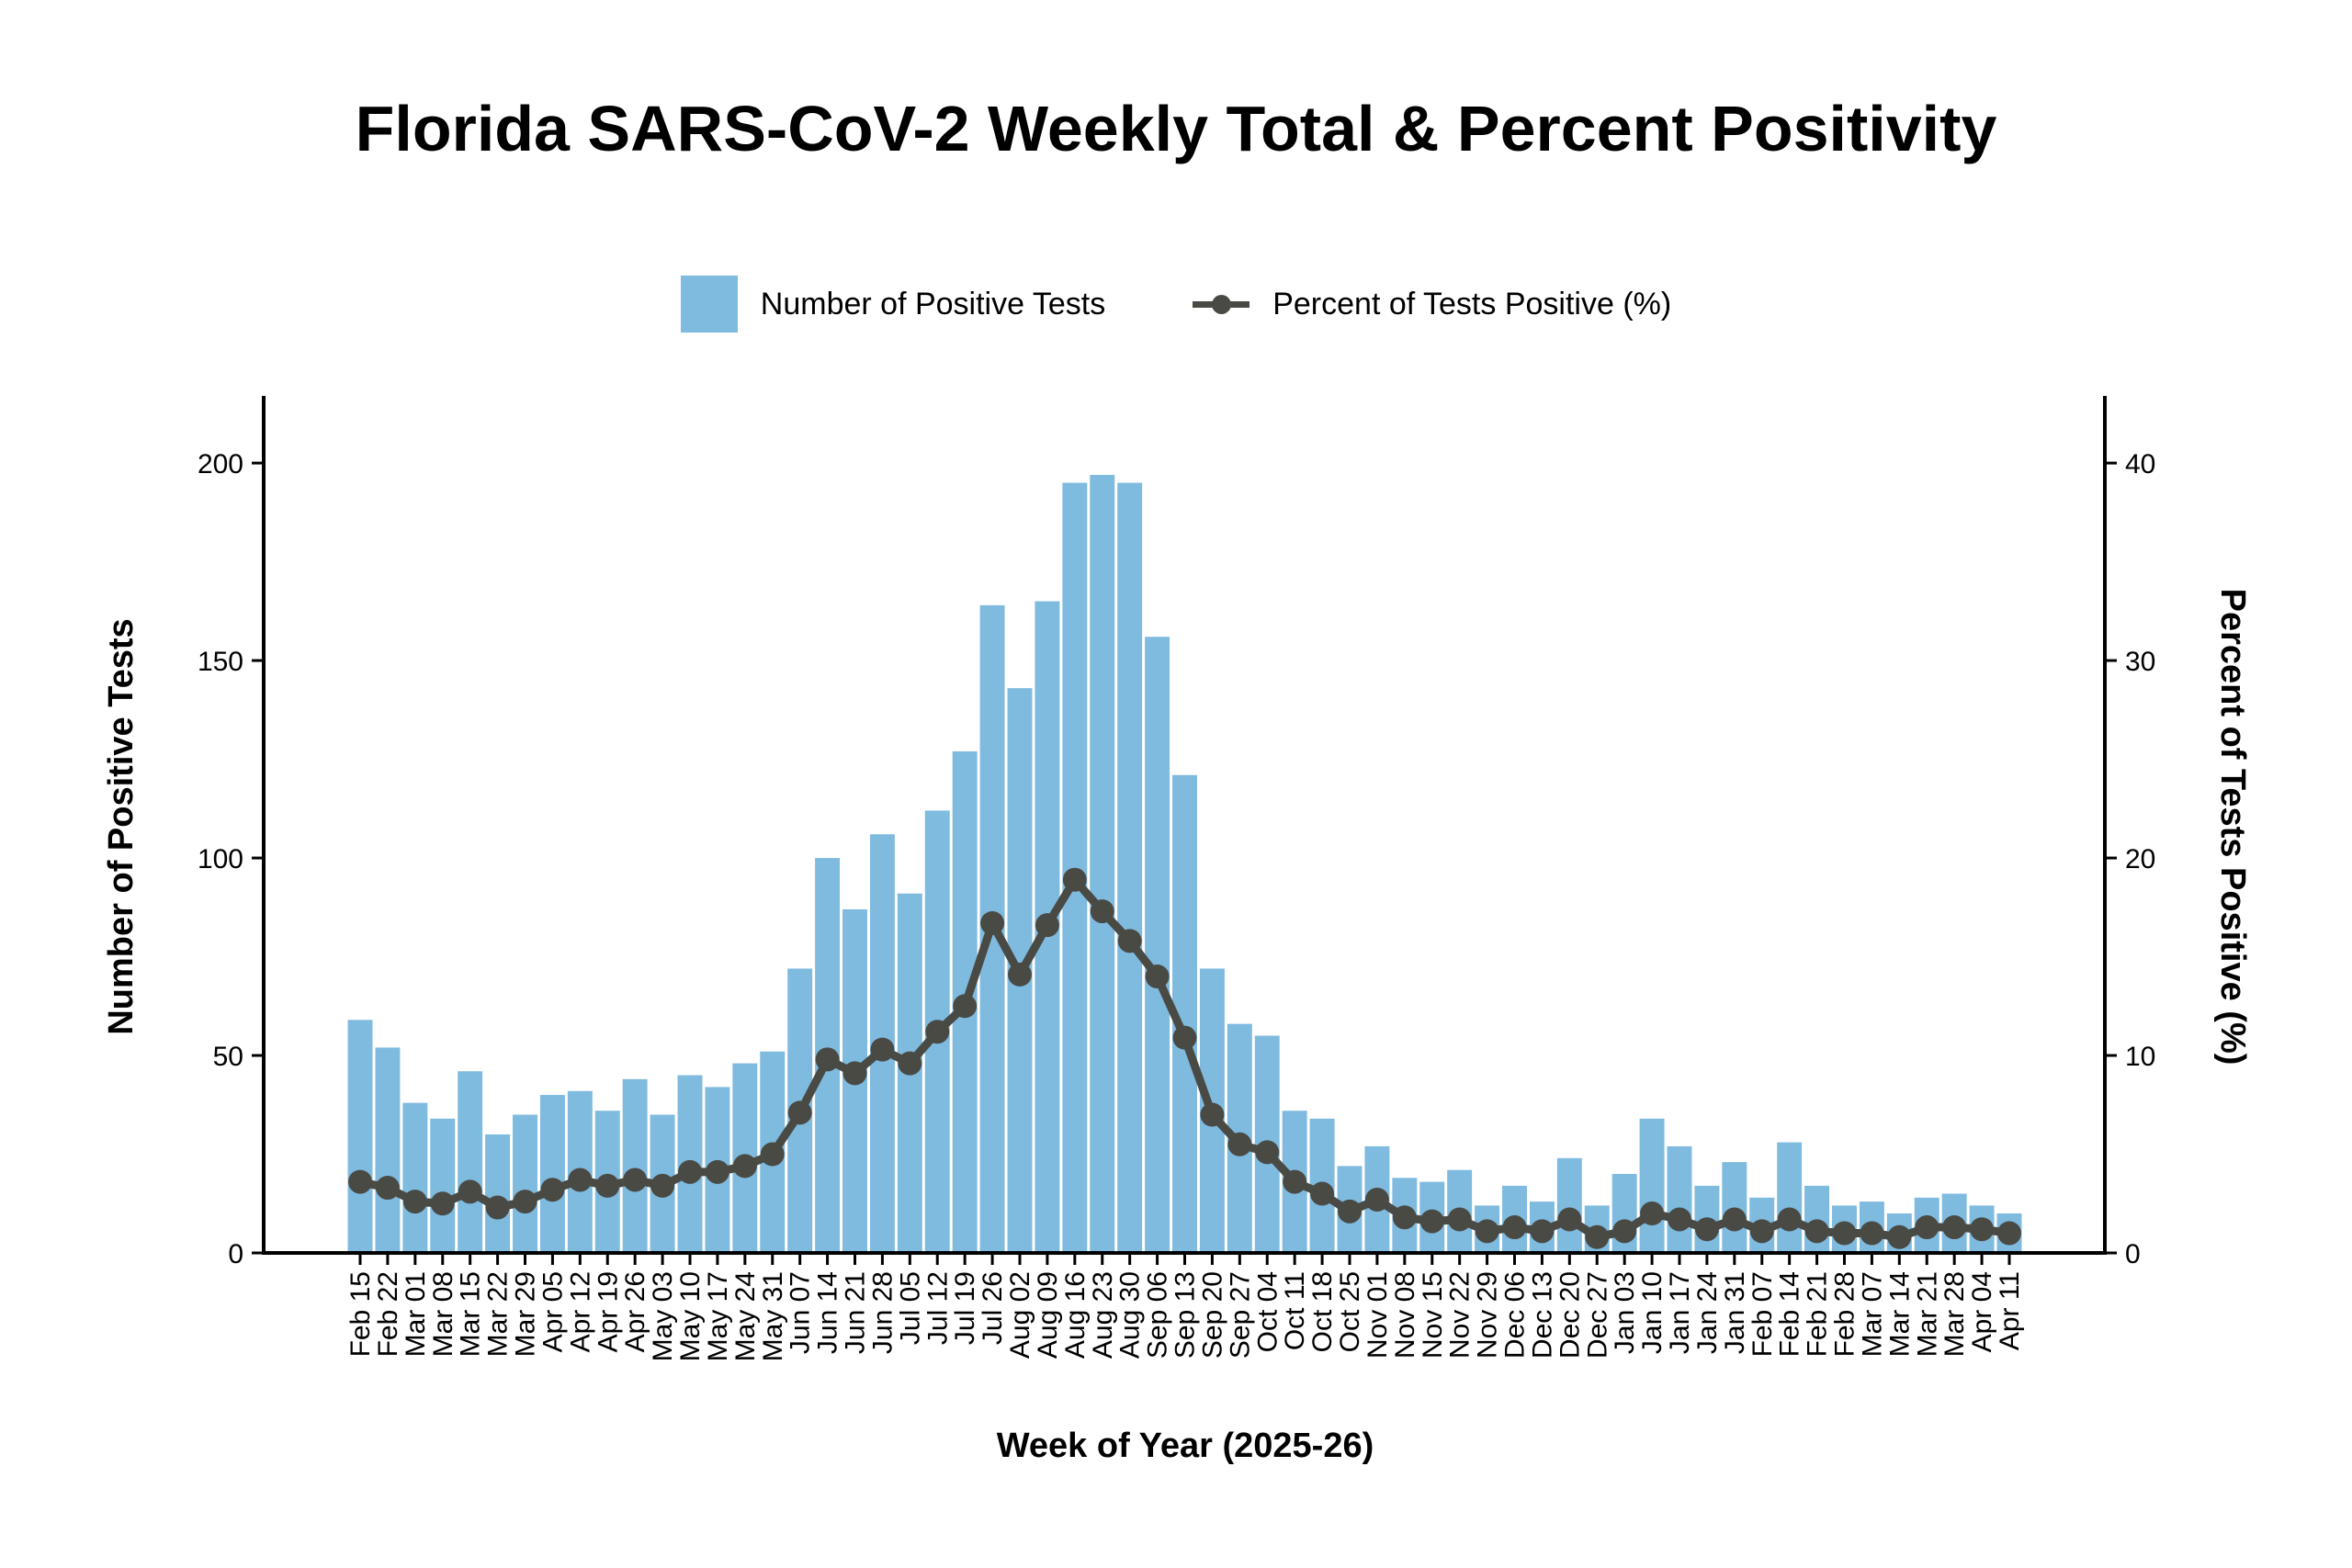  What do you see at coordinates (1212, 1315) in the screenshot?
I see `x-tick-label: Sep 20` at bounding box center [1212, 1315].